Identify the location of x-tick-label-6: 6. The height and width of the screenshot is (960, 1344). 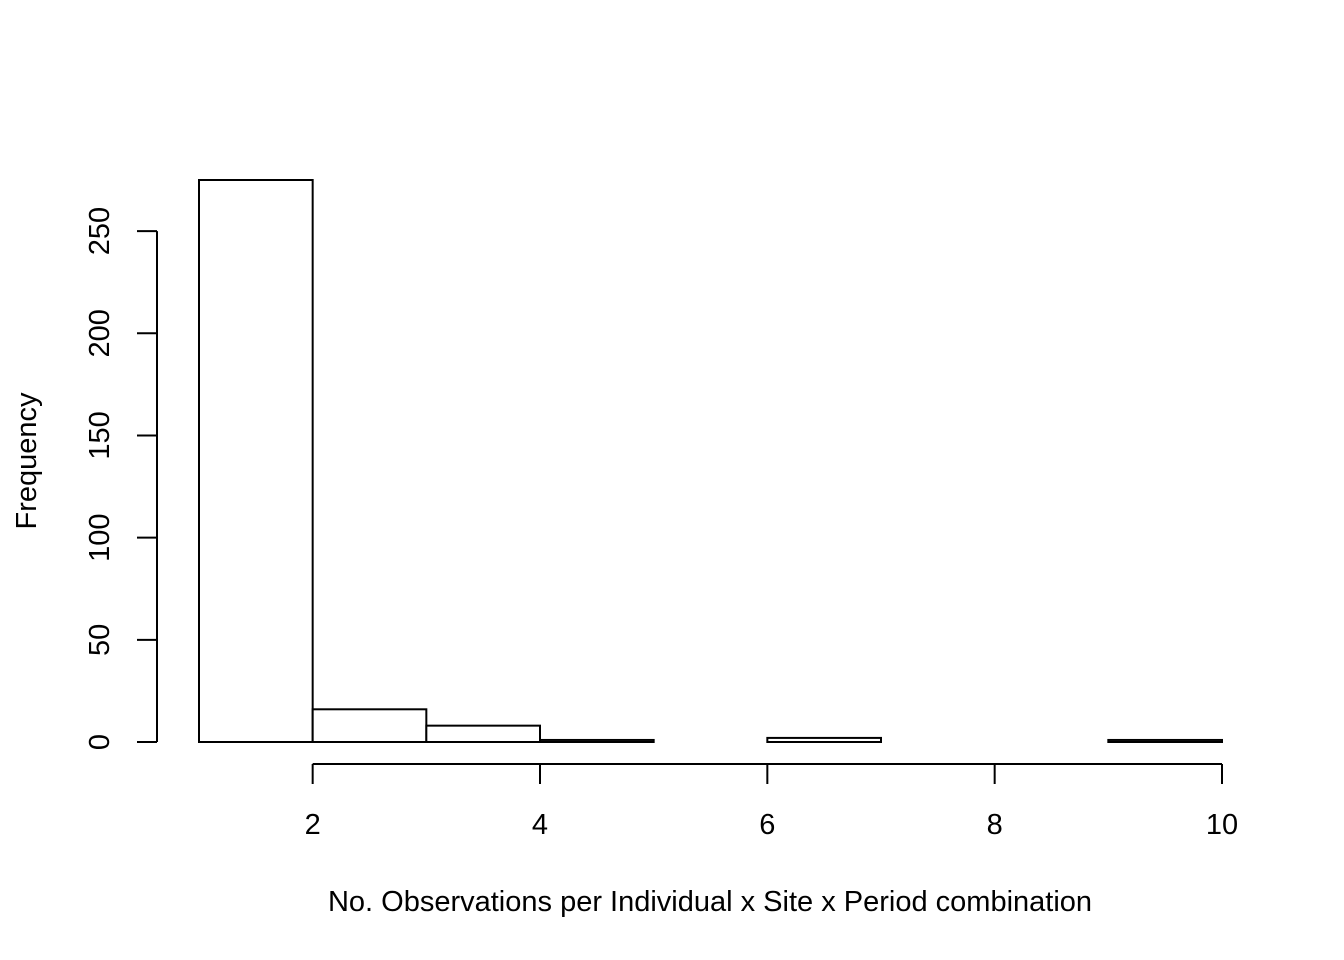
(767, 825).